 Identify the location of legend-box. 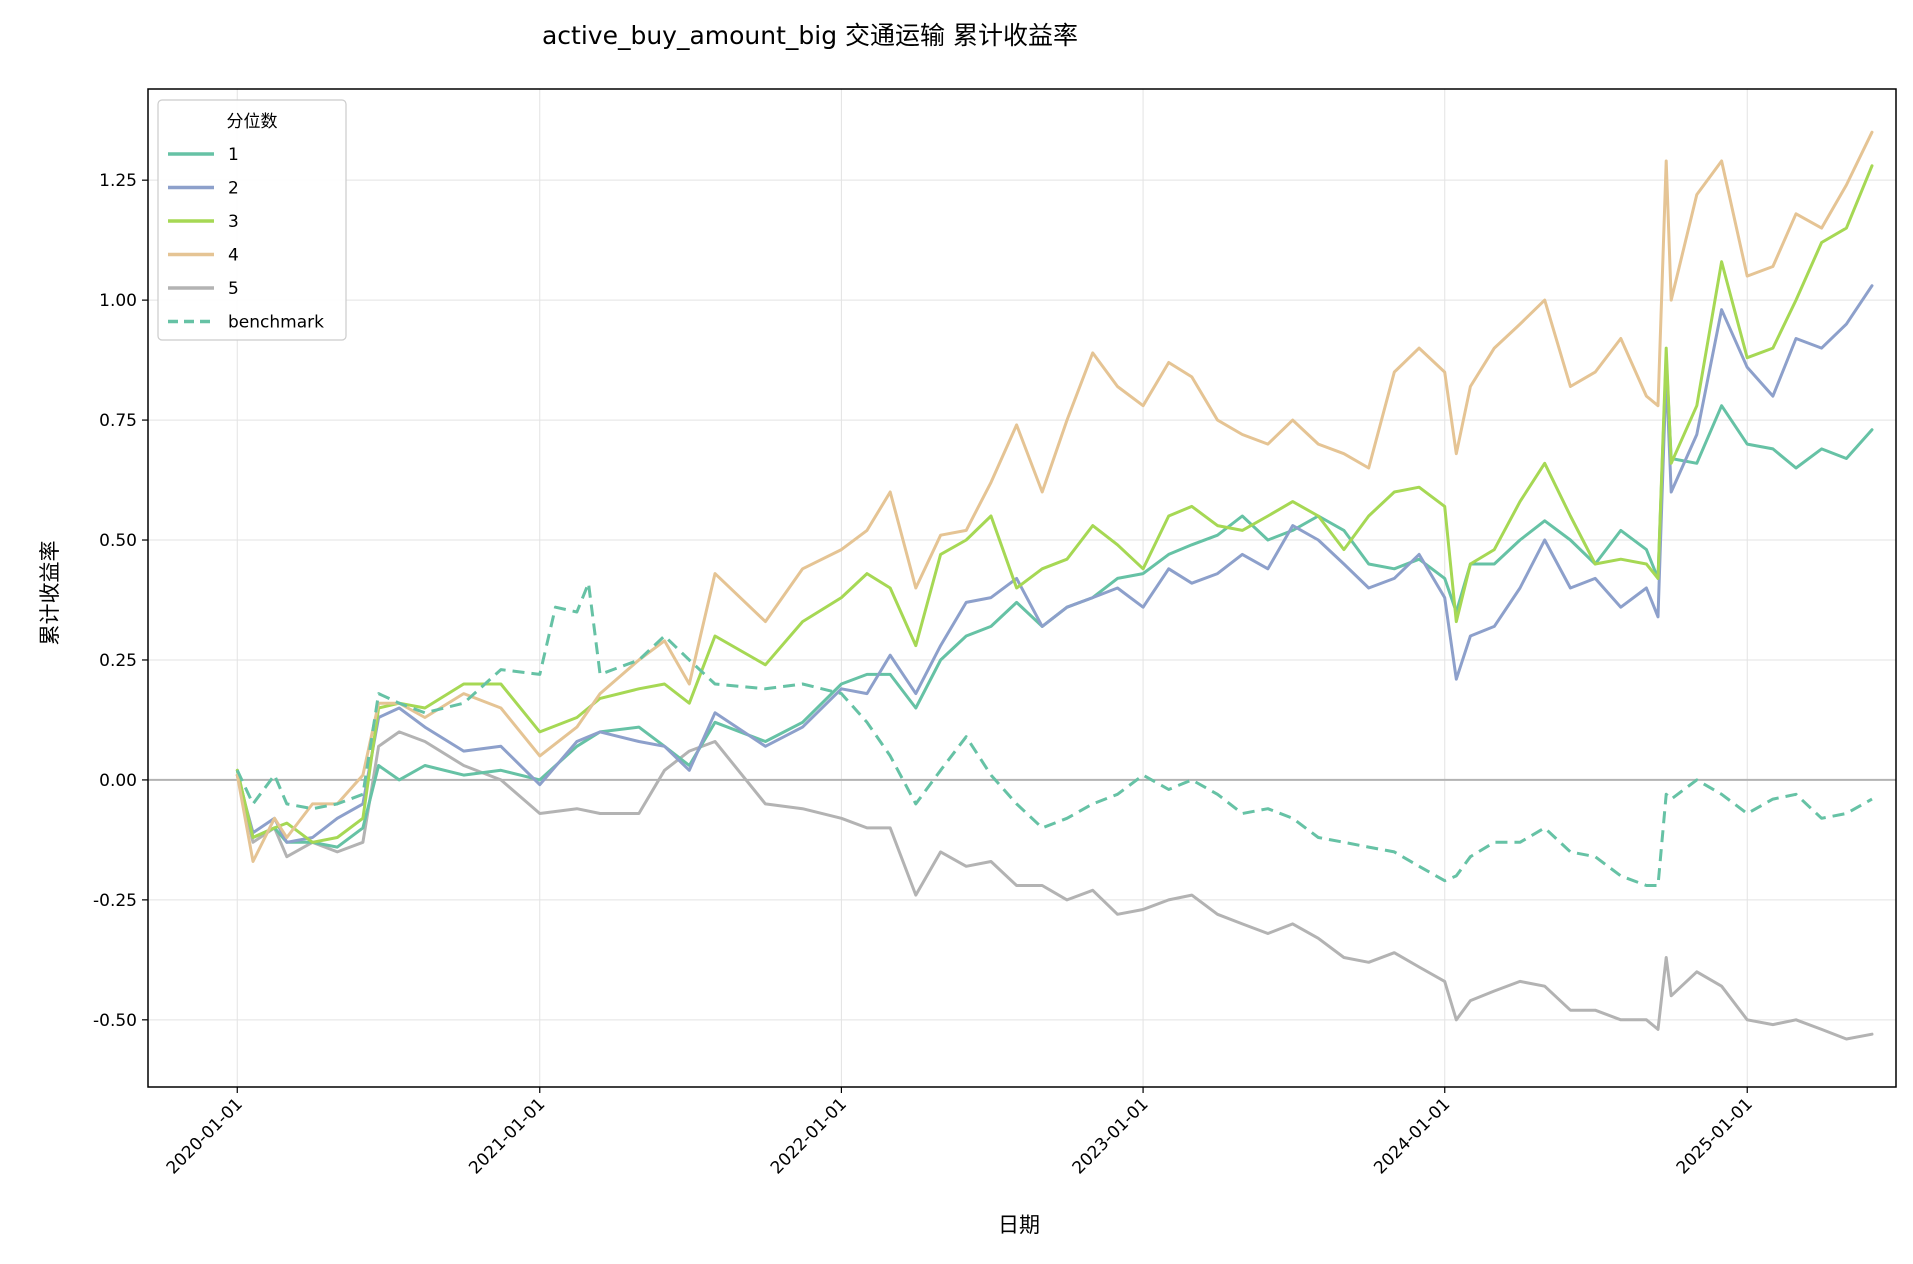
(252, 220).